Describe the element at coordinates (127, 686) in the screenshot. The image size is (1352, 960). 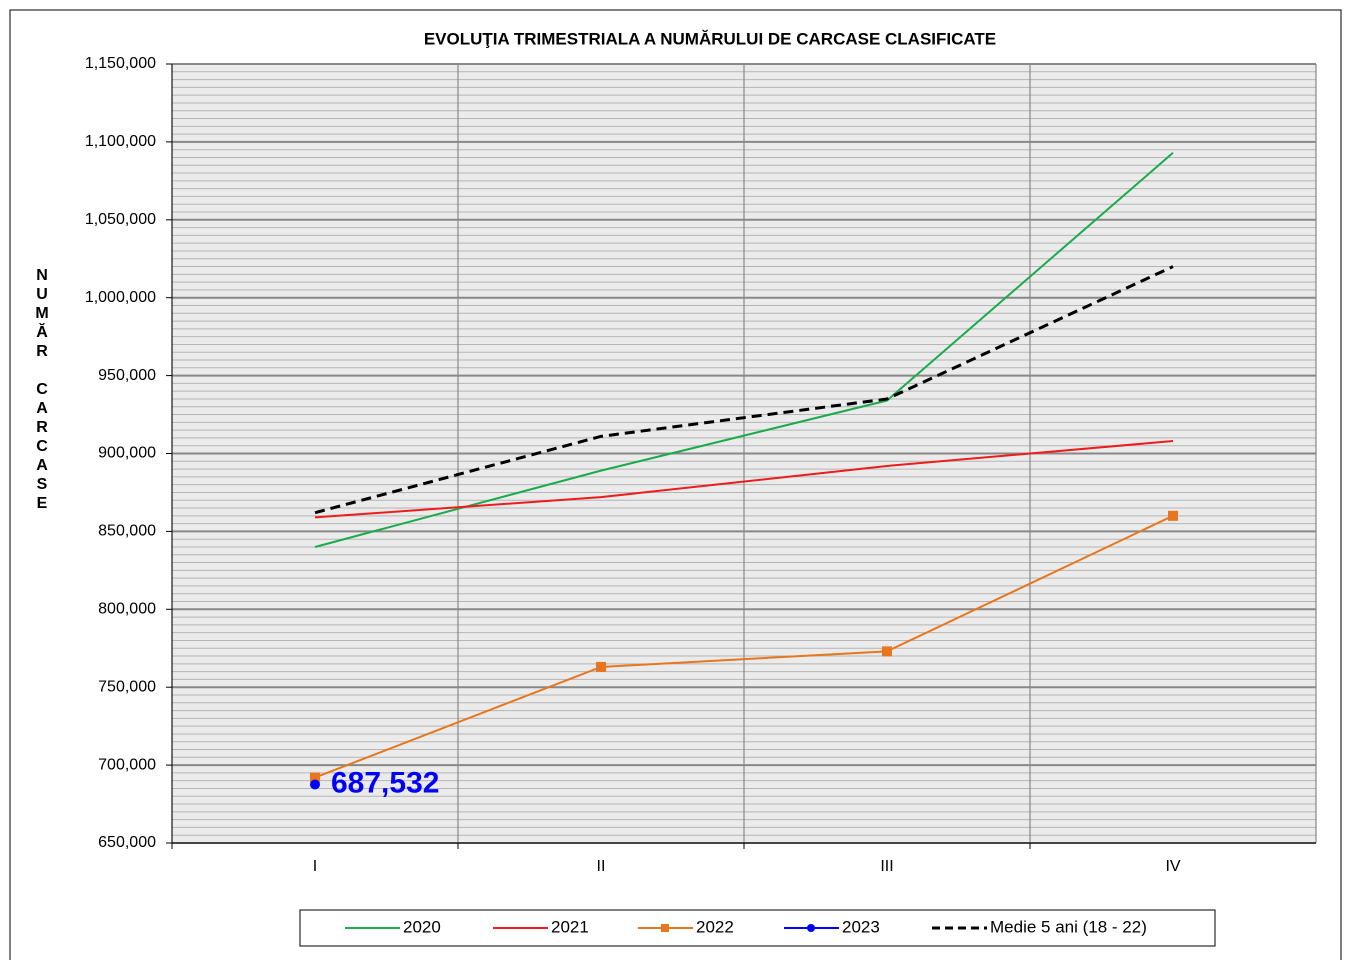
I see `y-tick-label: 750,000` at that location.